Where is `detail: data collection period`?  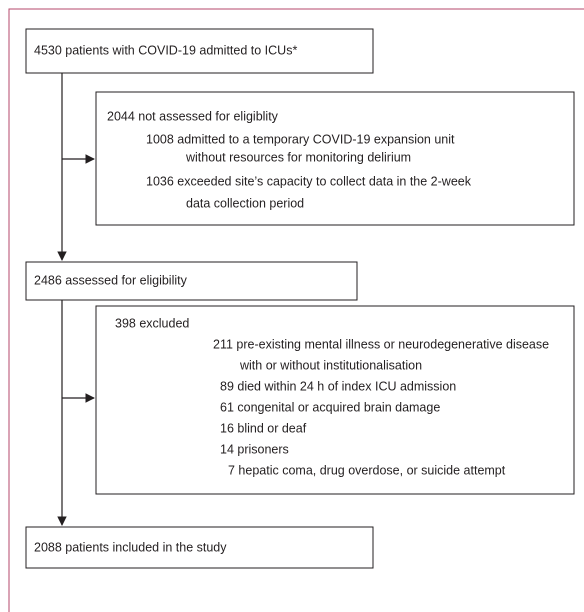 detail: data collection period is located at coordinates (245, 203).